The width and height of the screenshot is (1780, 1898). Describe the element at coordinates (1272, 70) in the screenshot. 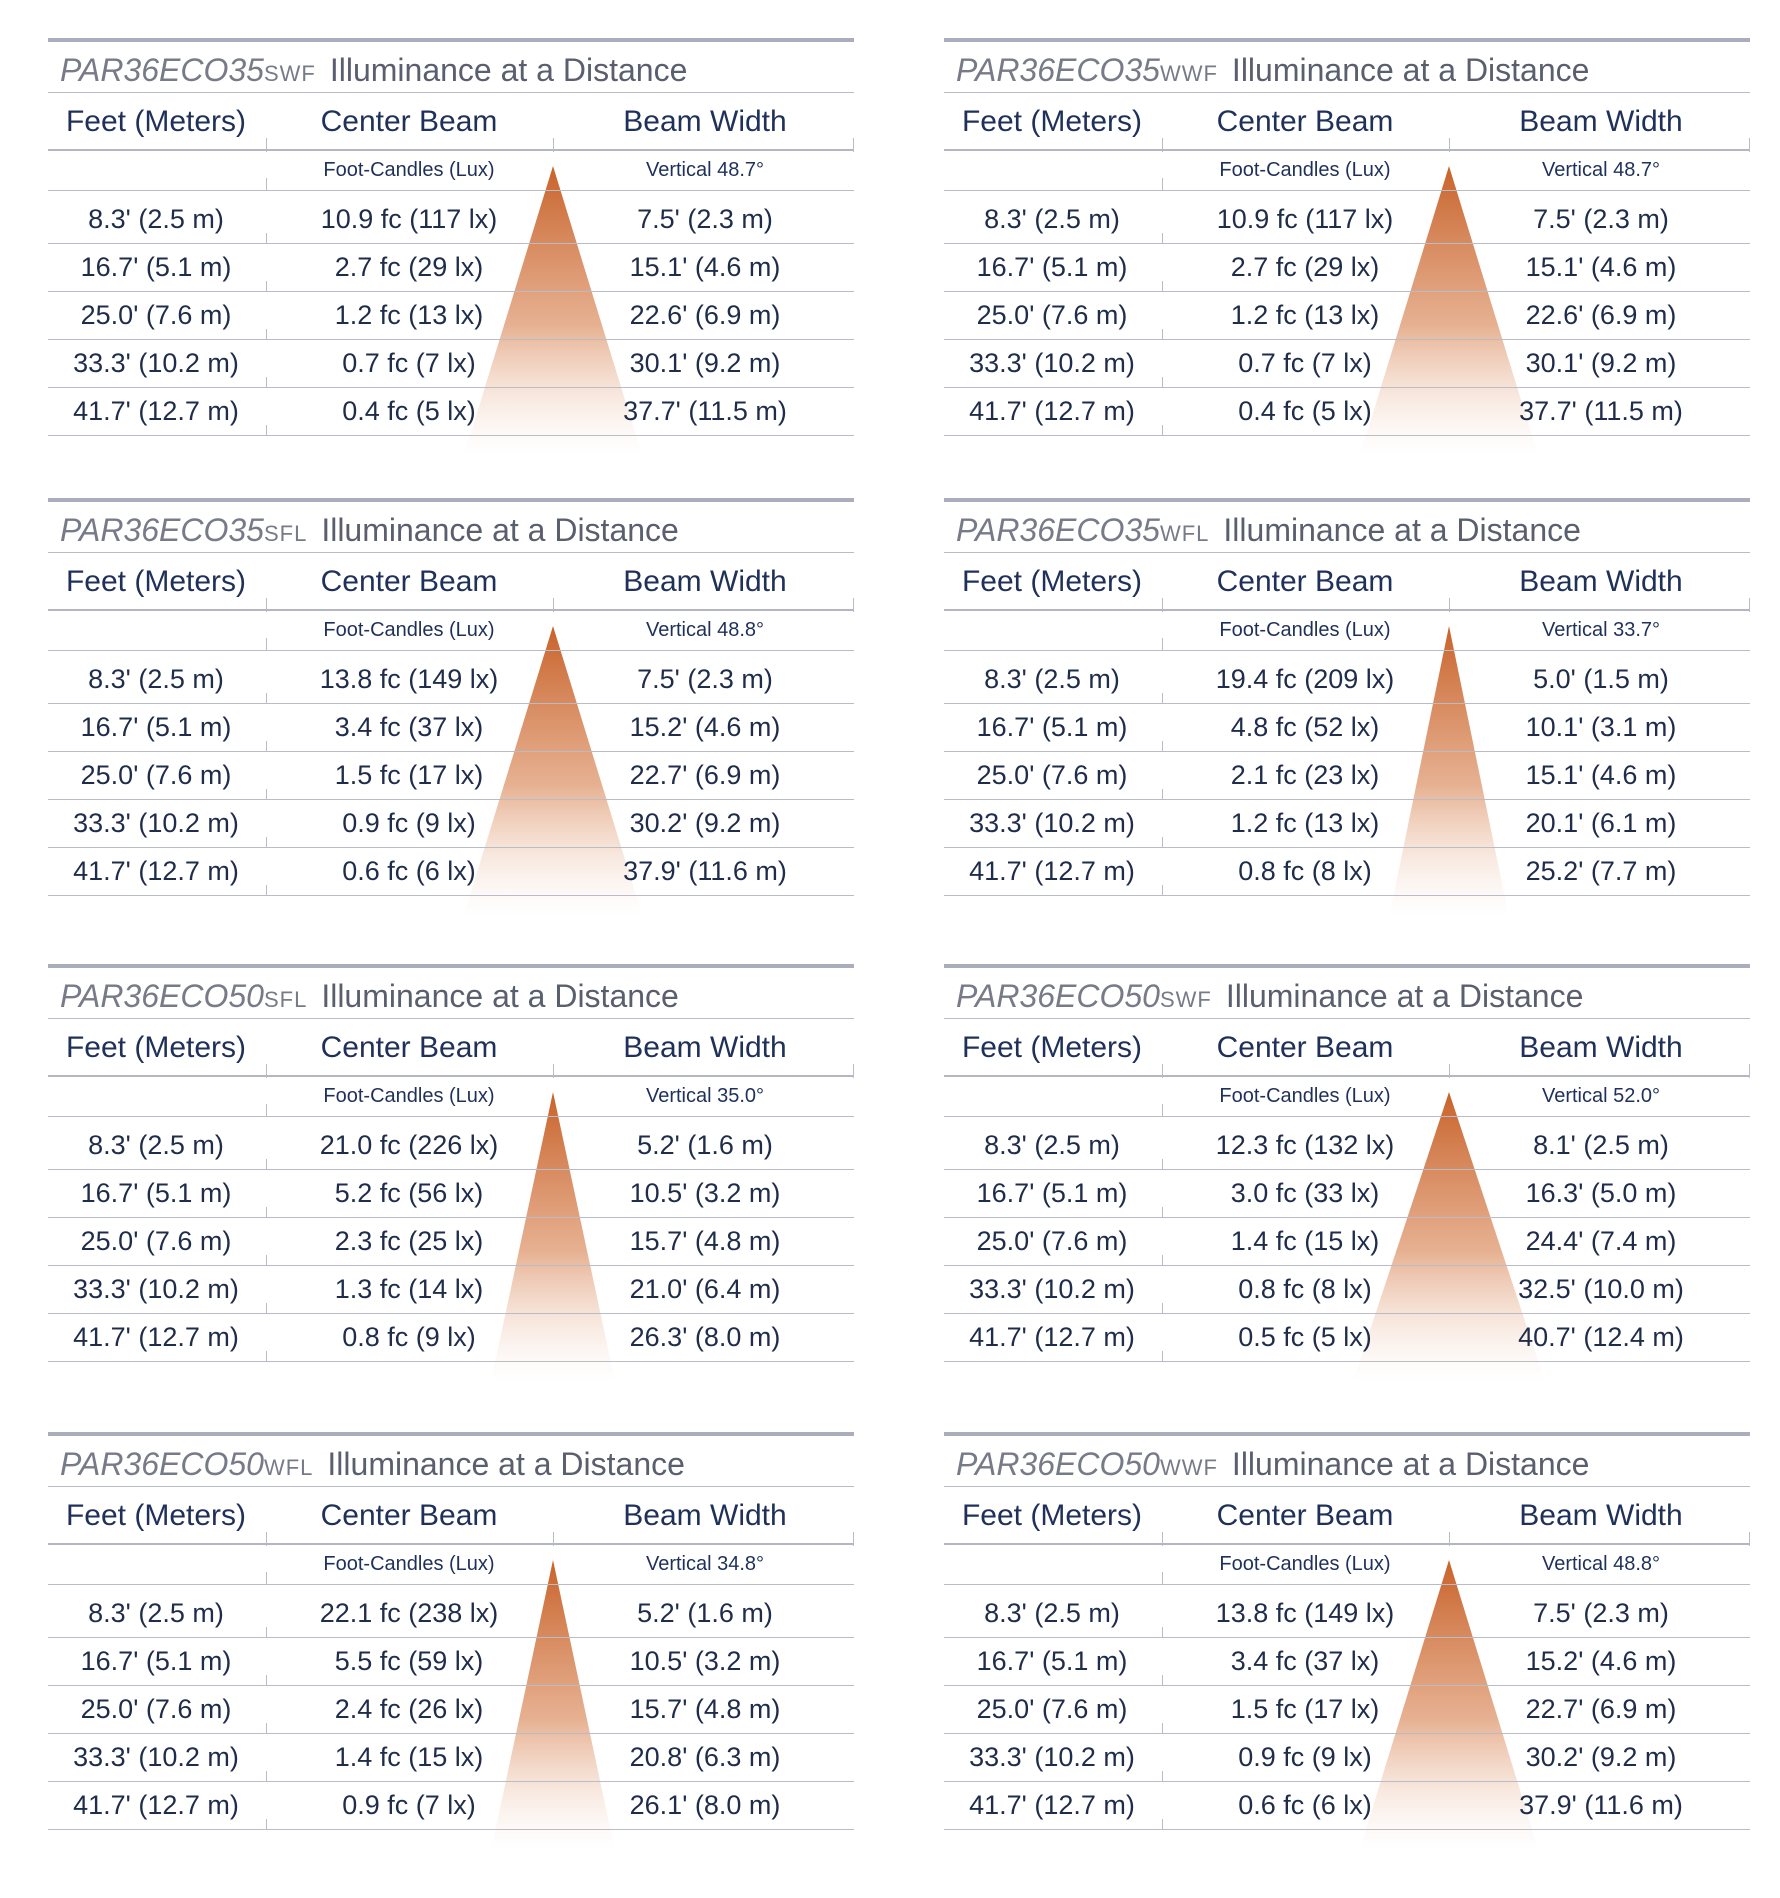

I see `panel-title: PAR36ECO35WWF Illuminance at a Distance` at that location.